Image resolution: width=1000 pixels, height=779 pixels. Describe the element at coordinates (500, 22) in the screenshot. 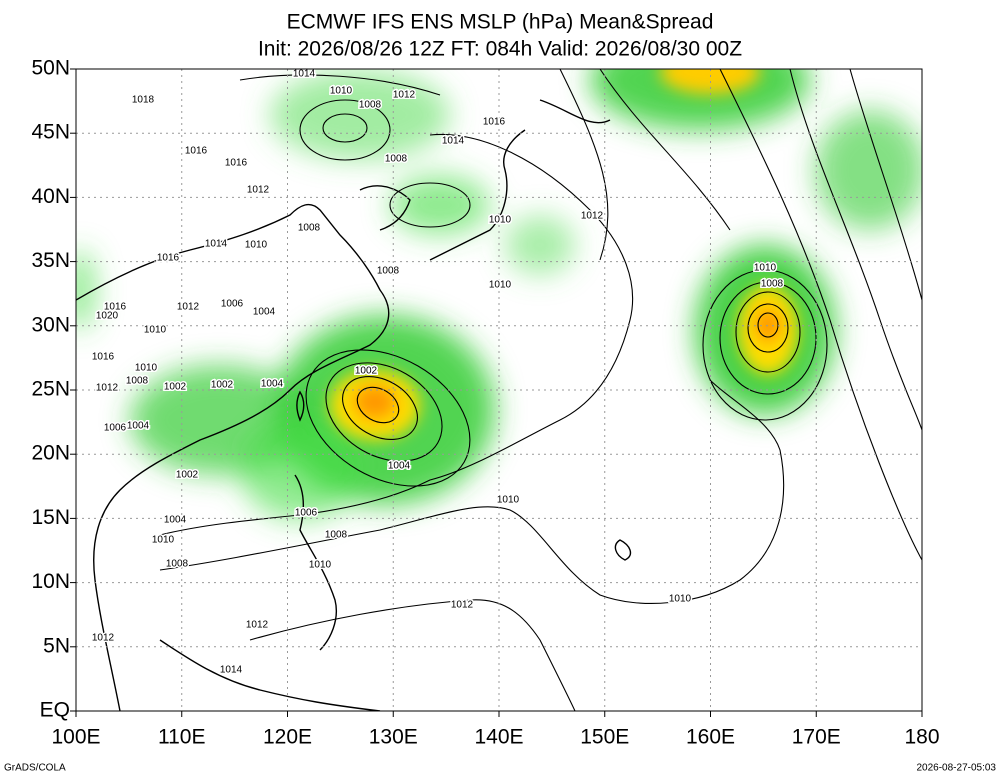

I see `title-line-1: ECMWF IFS ENS MSLP (hPa) Mean&Spread` at that location.